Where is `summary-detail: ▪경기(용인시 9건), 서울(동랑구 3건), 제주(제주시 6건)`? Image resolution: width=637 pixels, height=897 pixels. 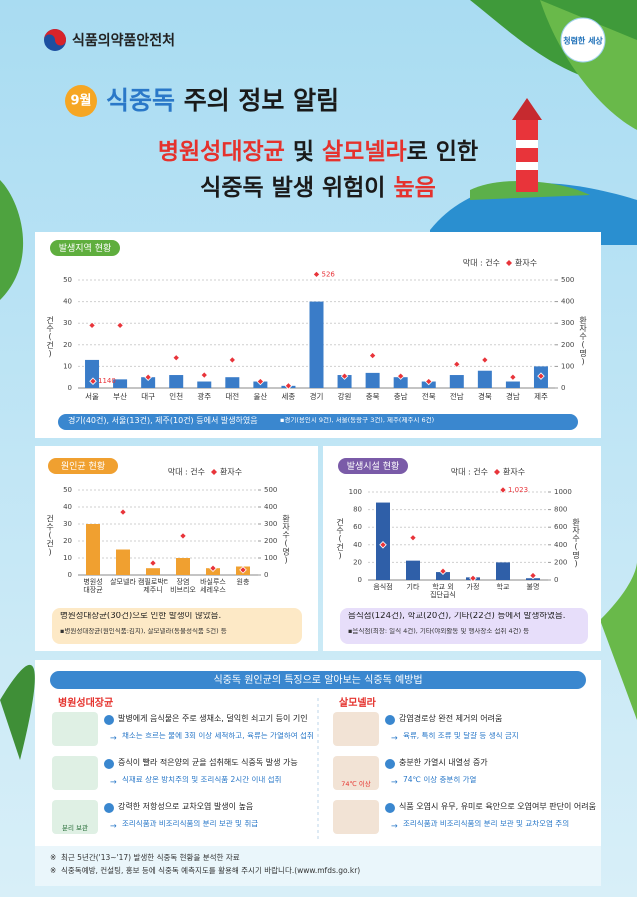 summary-detail: ▪경기(용인시 9건), 서울(동랑구 3건), 제주(제주시 6건) is located at coordinates (357, 420).